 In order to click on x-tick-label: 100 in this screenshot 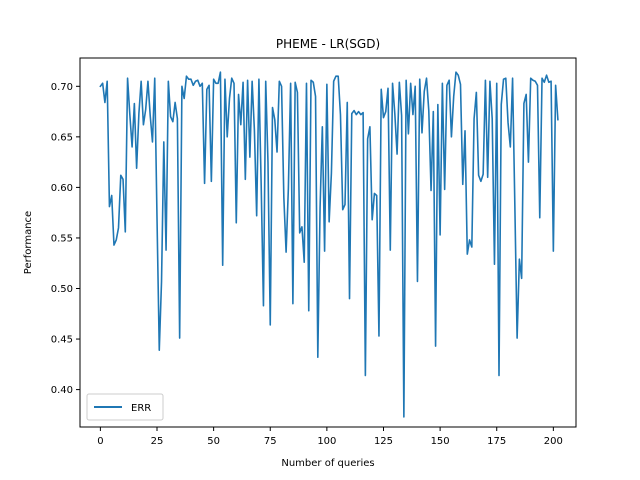, I will do `click(326, 441)`.